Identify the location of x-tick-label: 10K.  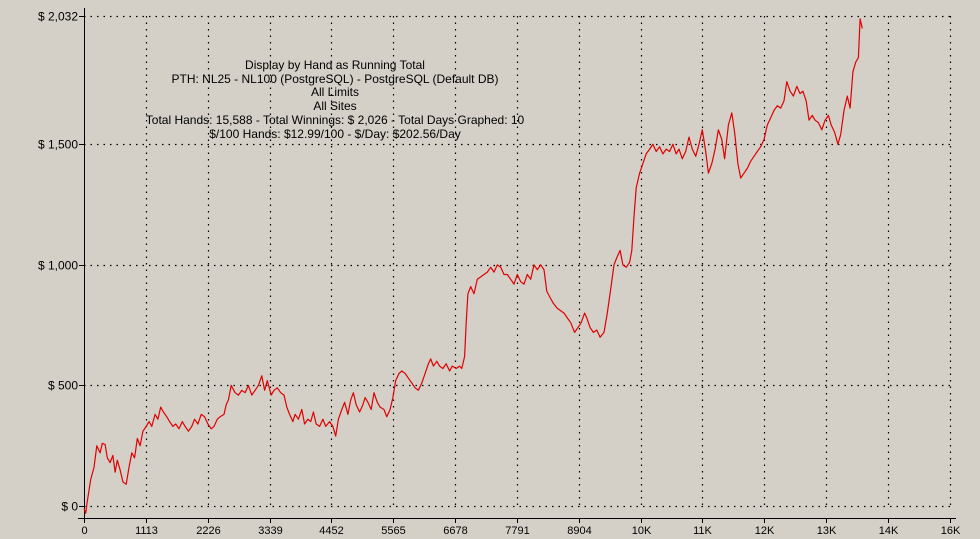
(642, 531).